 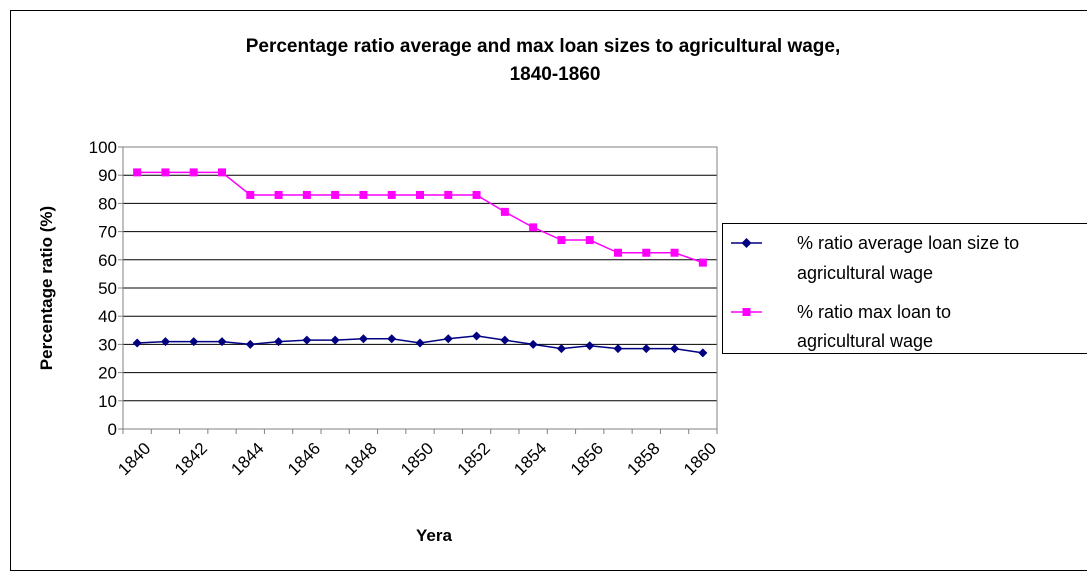 I want to click on y-tick-label: 70, so click(x=107, y=232).